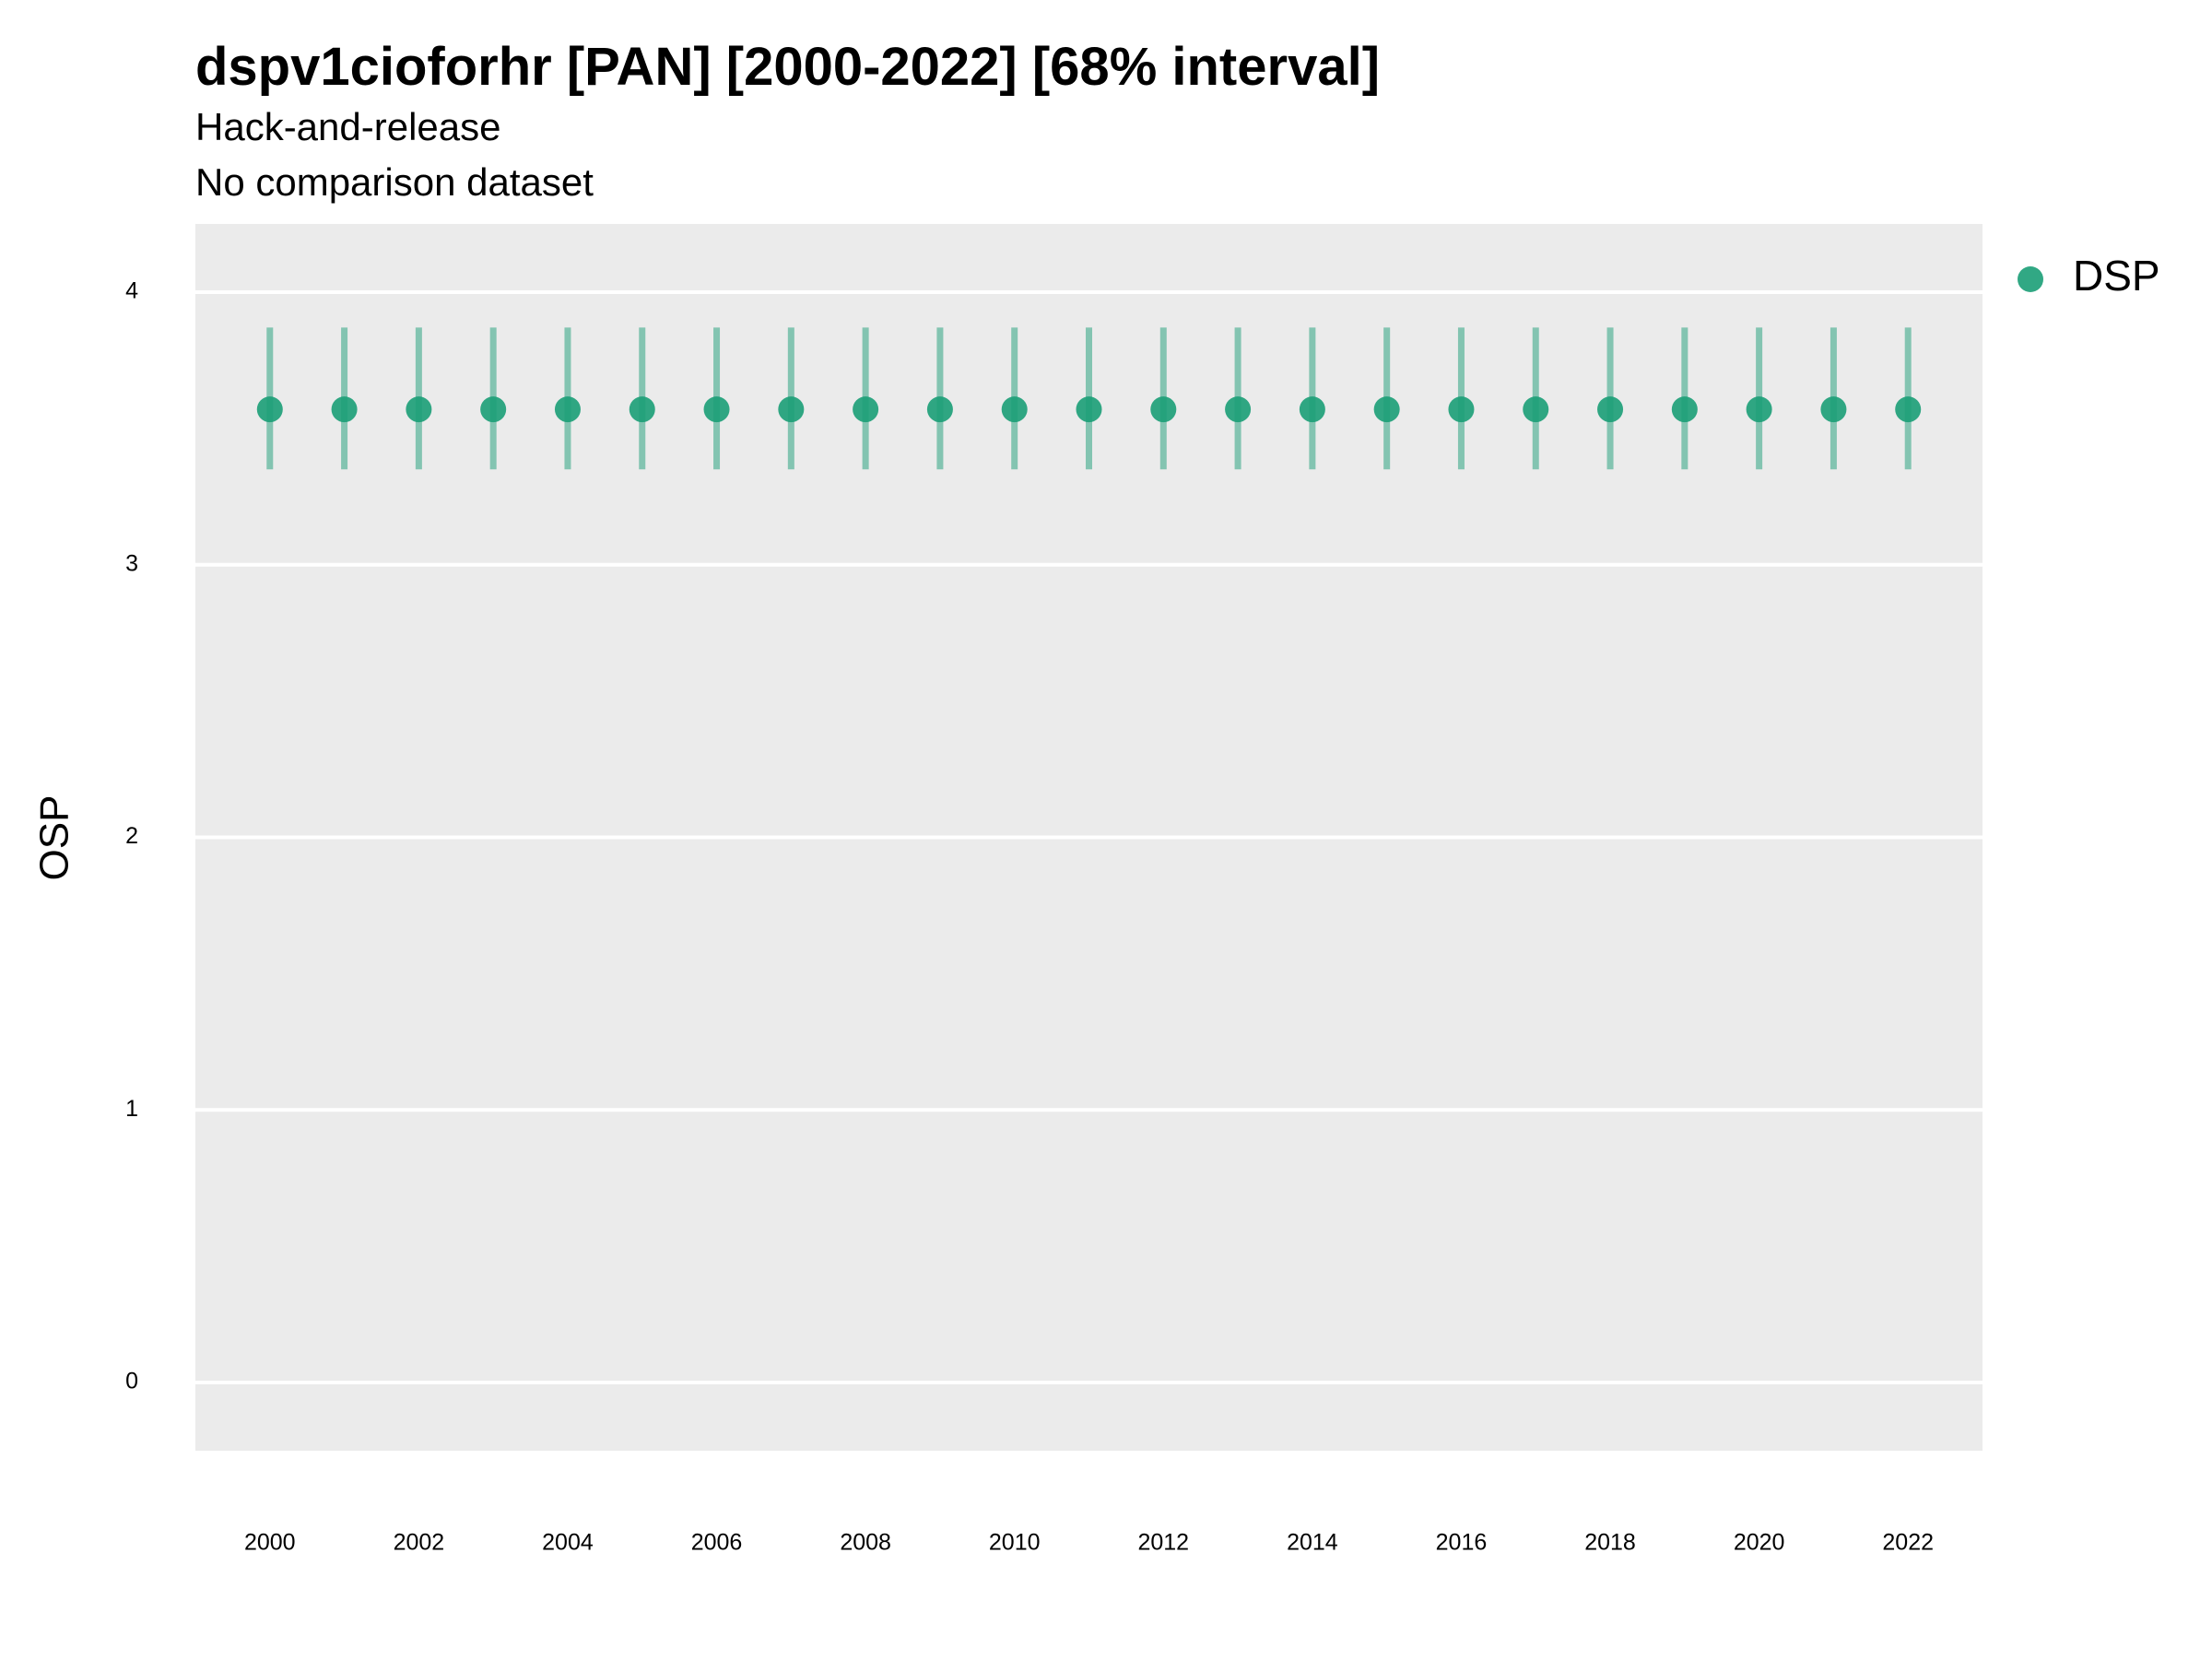  I want to click on y-tick-label: 3, so click(131, 563).